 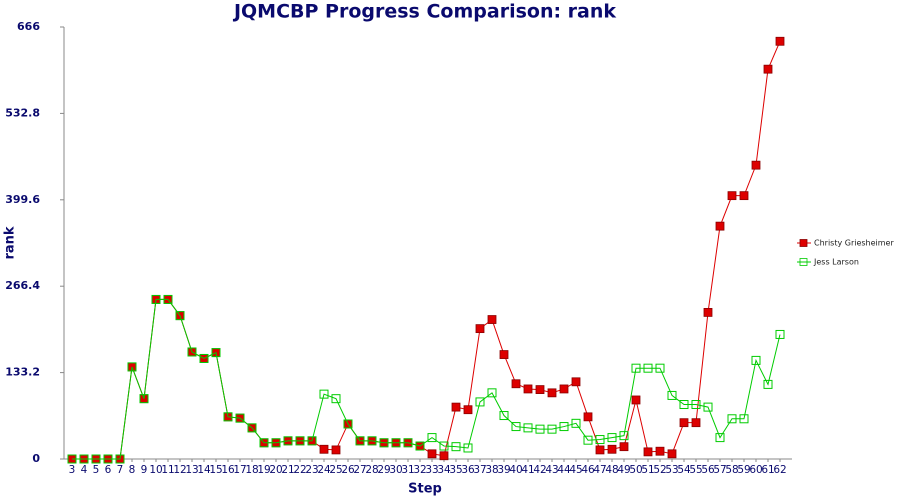 What do you see at coordinates (455, 470) in the screenshot?
I see `x-tick-label: 35` at bounding box center [455, 470].